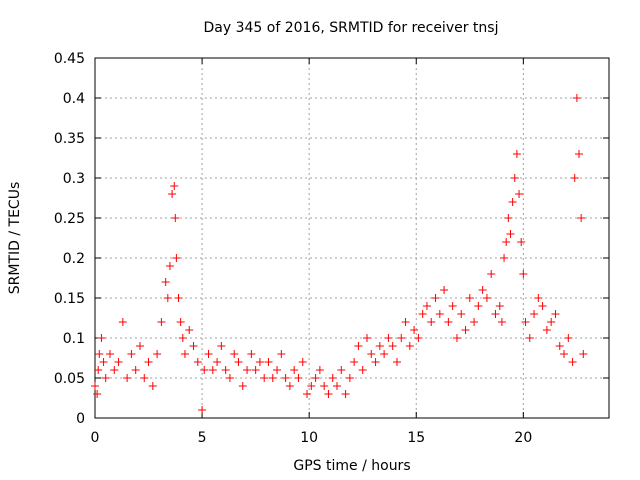 The image size is (640, 480). I want to click on y-tick-label: 0.35, so click(69, 139).